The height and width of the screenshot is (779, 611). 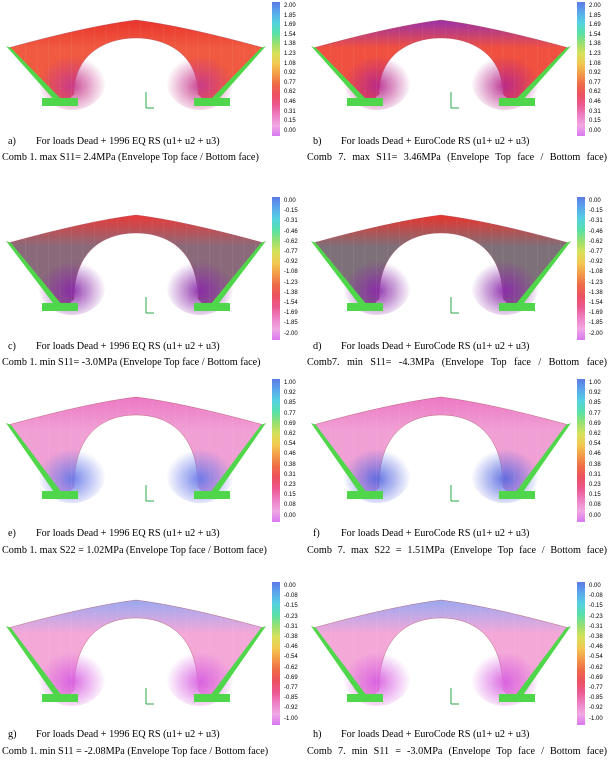 I want to click on colorbar-tick-label: -1.08, so click(x=596, y=272).